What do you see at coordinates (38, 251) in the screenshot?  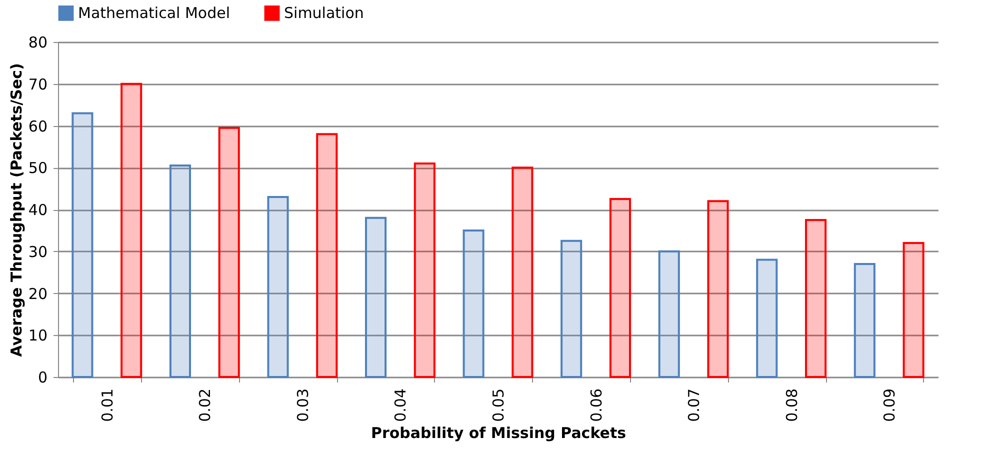 I see `y-tick-label: 30` at bounding box center [38, 251].